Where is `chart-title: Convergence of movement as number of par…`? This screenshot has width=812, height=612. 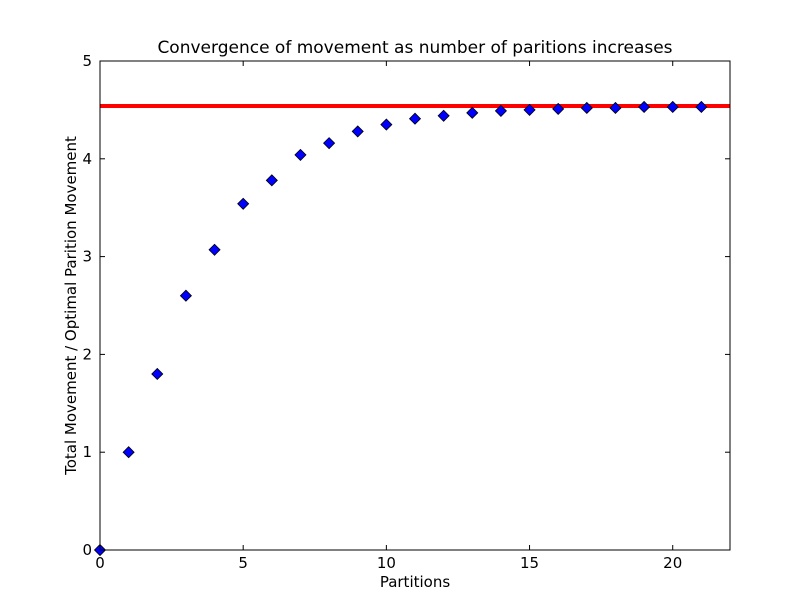 chart-title: Convergence of movement as number of par… is located at coordinates (414, 48).